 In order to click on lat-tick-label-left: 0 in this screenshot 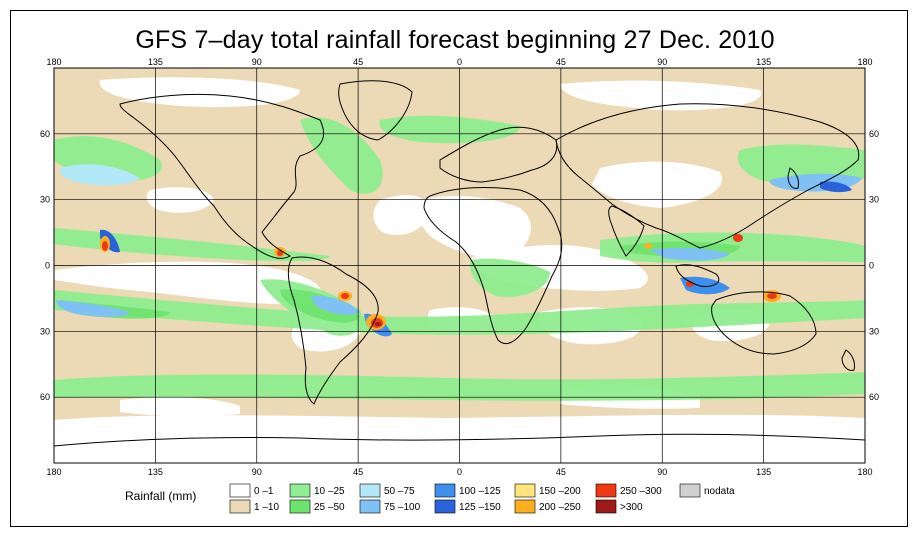, I will do `click(47, 266)`.